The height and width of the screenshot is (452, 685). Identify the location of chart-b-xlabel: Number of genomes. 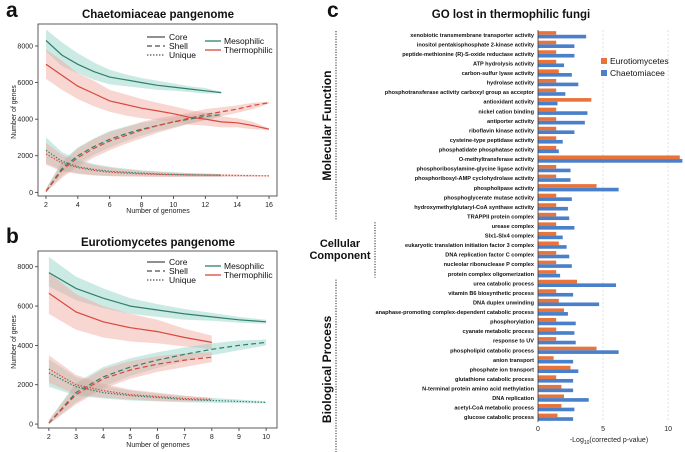
(158, 445).